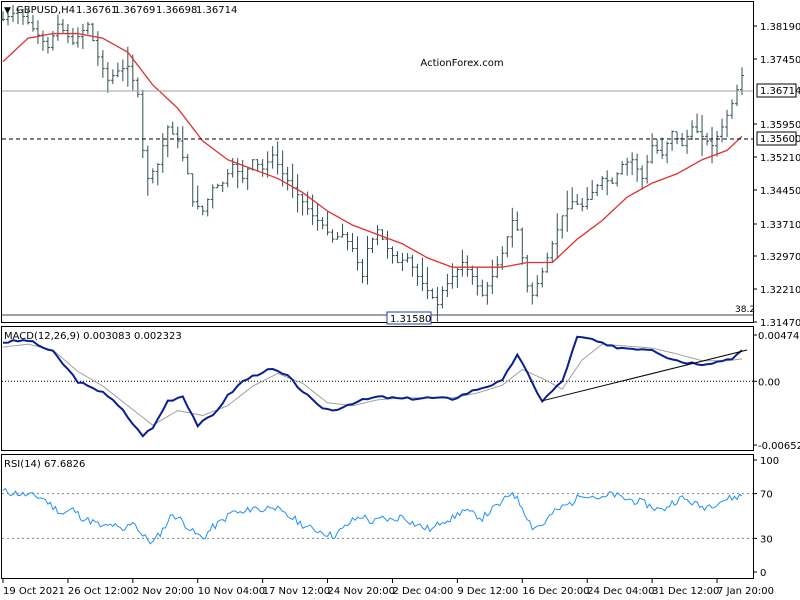  What do you see at coordinates (487, 591) in the screenshot?
I see `time-tick-label: 9 Dec 12:00` at bounding box center [487, 591].